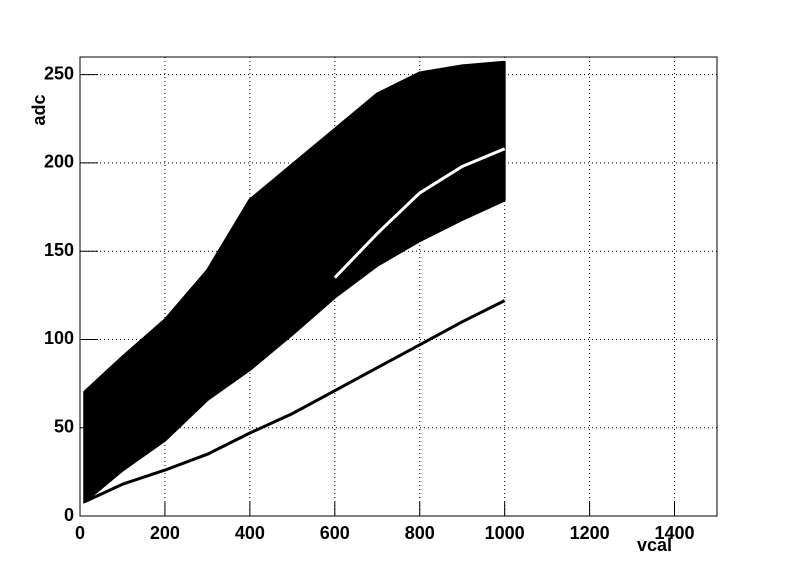 This screenshot has height=574, width=798. Describe the element at coordinates (39, 109) in the screenshot. I see `y-axis-label: adc` at that location.